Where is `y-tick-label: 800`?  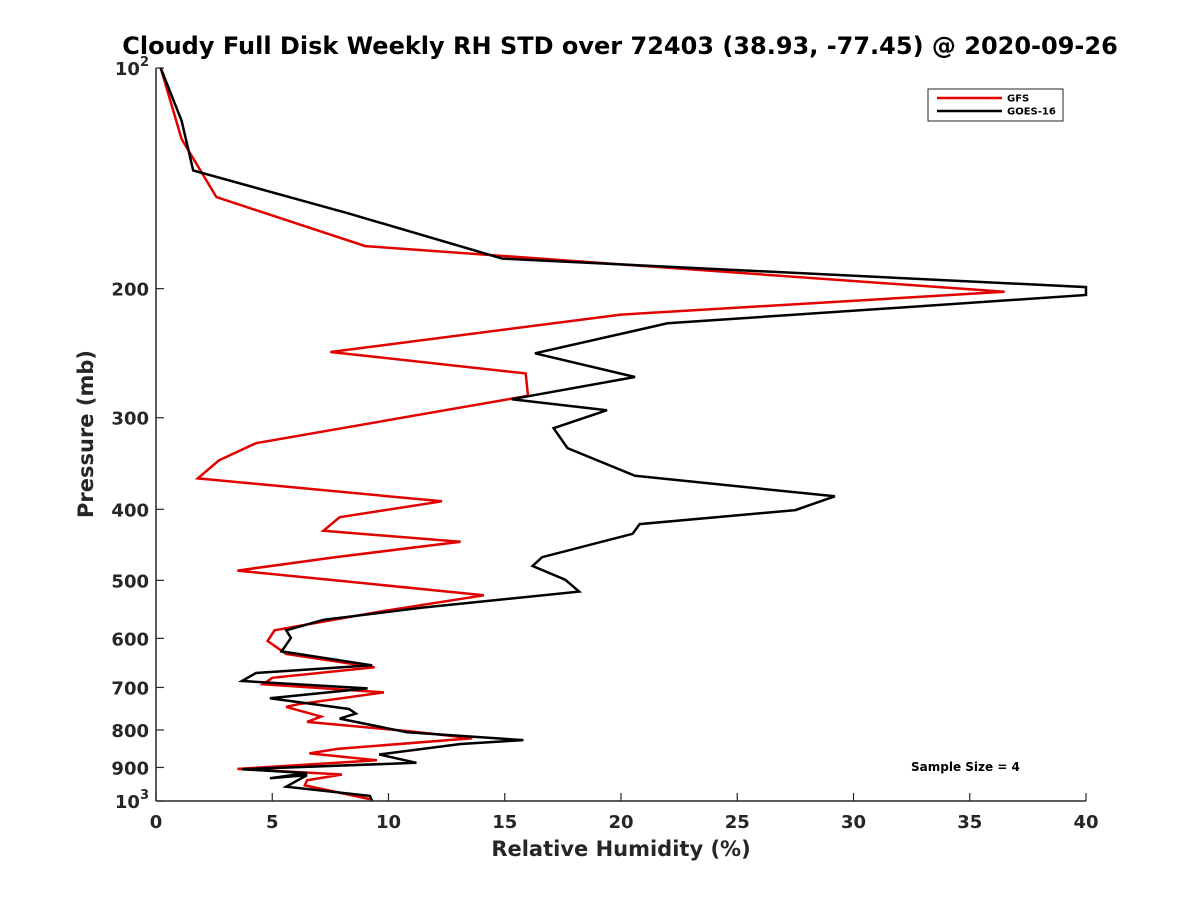 y-tick-label: 800 is located at coordinates (130, 731).